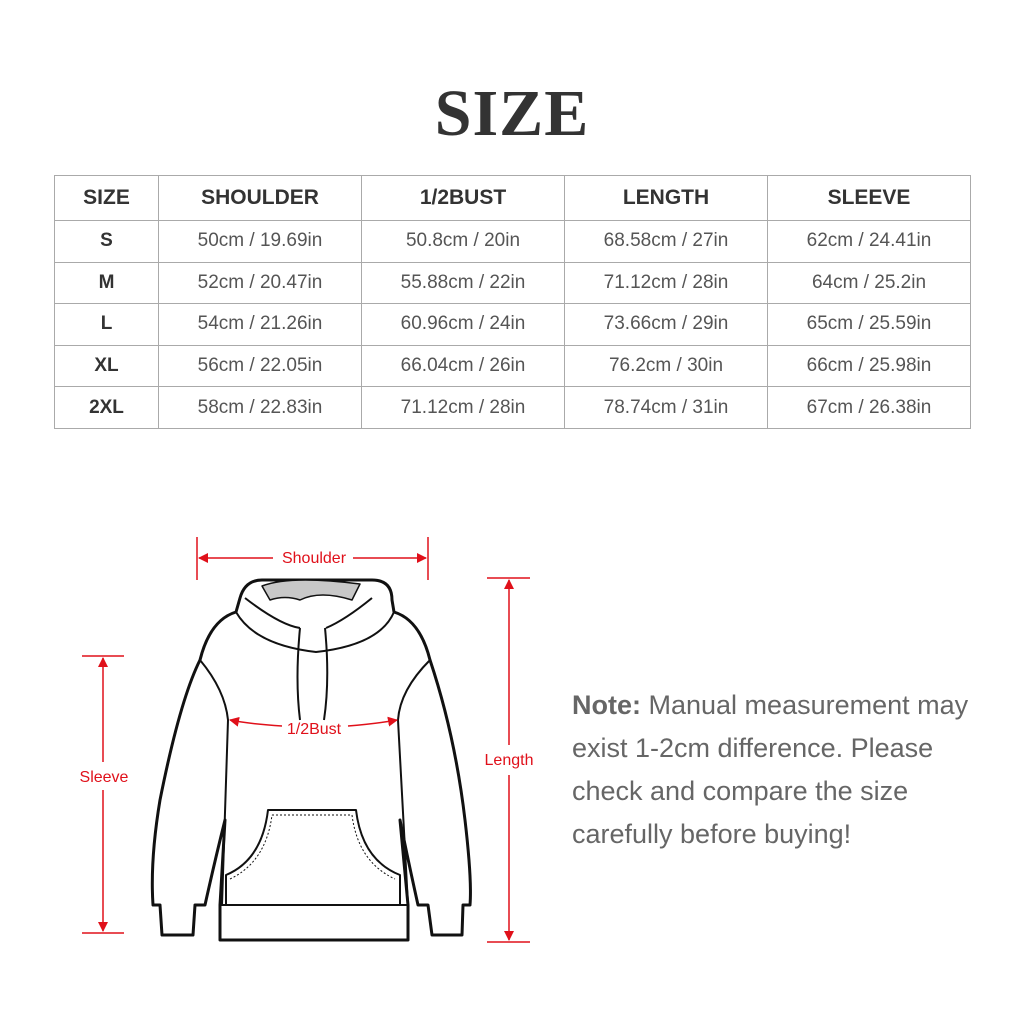 This screenshot has height=1024, width=1024. I want to click on measurement-cell: 55.88cm / 22in, so click(463, 283).